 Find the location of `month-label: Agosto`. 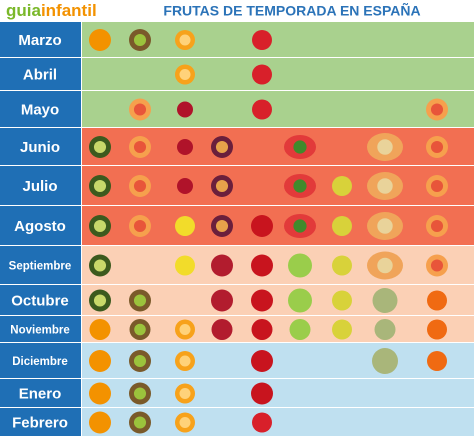

month-label: Agosto is located at coordinates (40, 226).